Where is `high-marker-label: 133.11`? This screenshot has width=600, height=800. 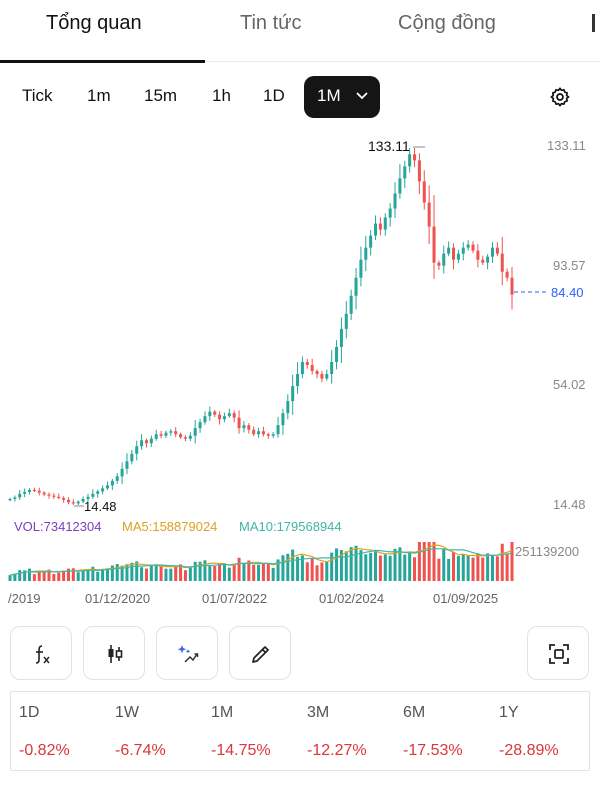
high-marker-label: 133.11 is located at coordinates (389, 146).